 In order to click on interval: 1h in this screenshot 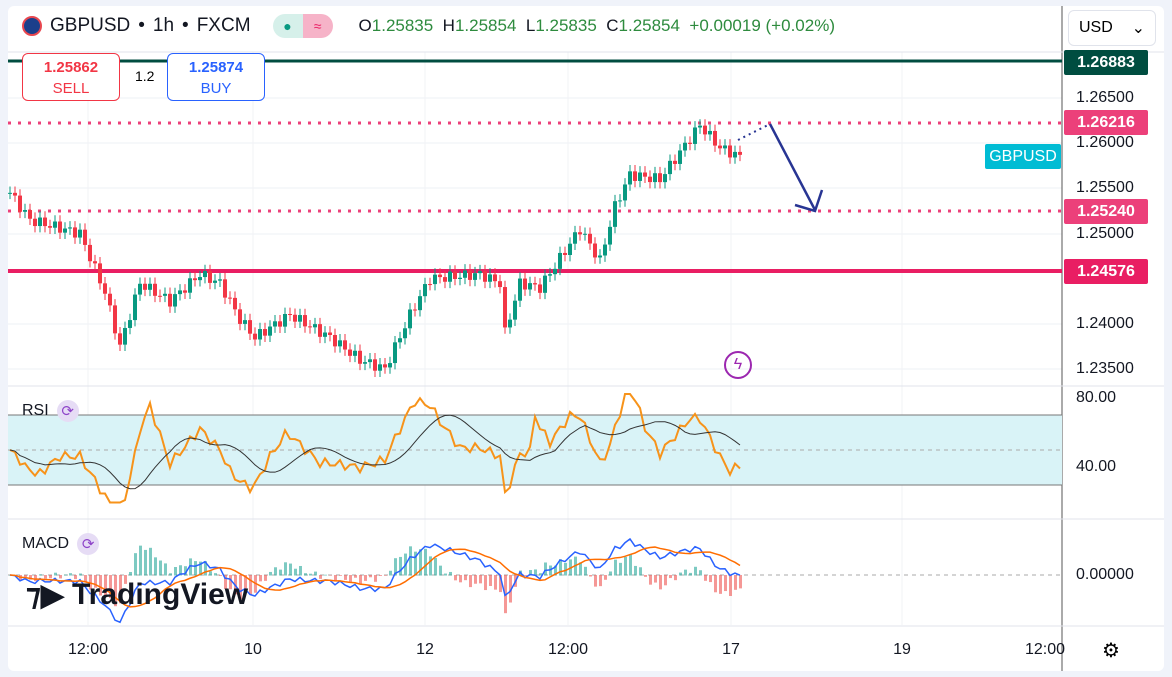, I will do `click(163, 25)`.